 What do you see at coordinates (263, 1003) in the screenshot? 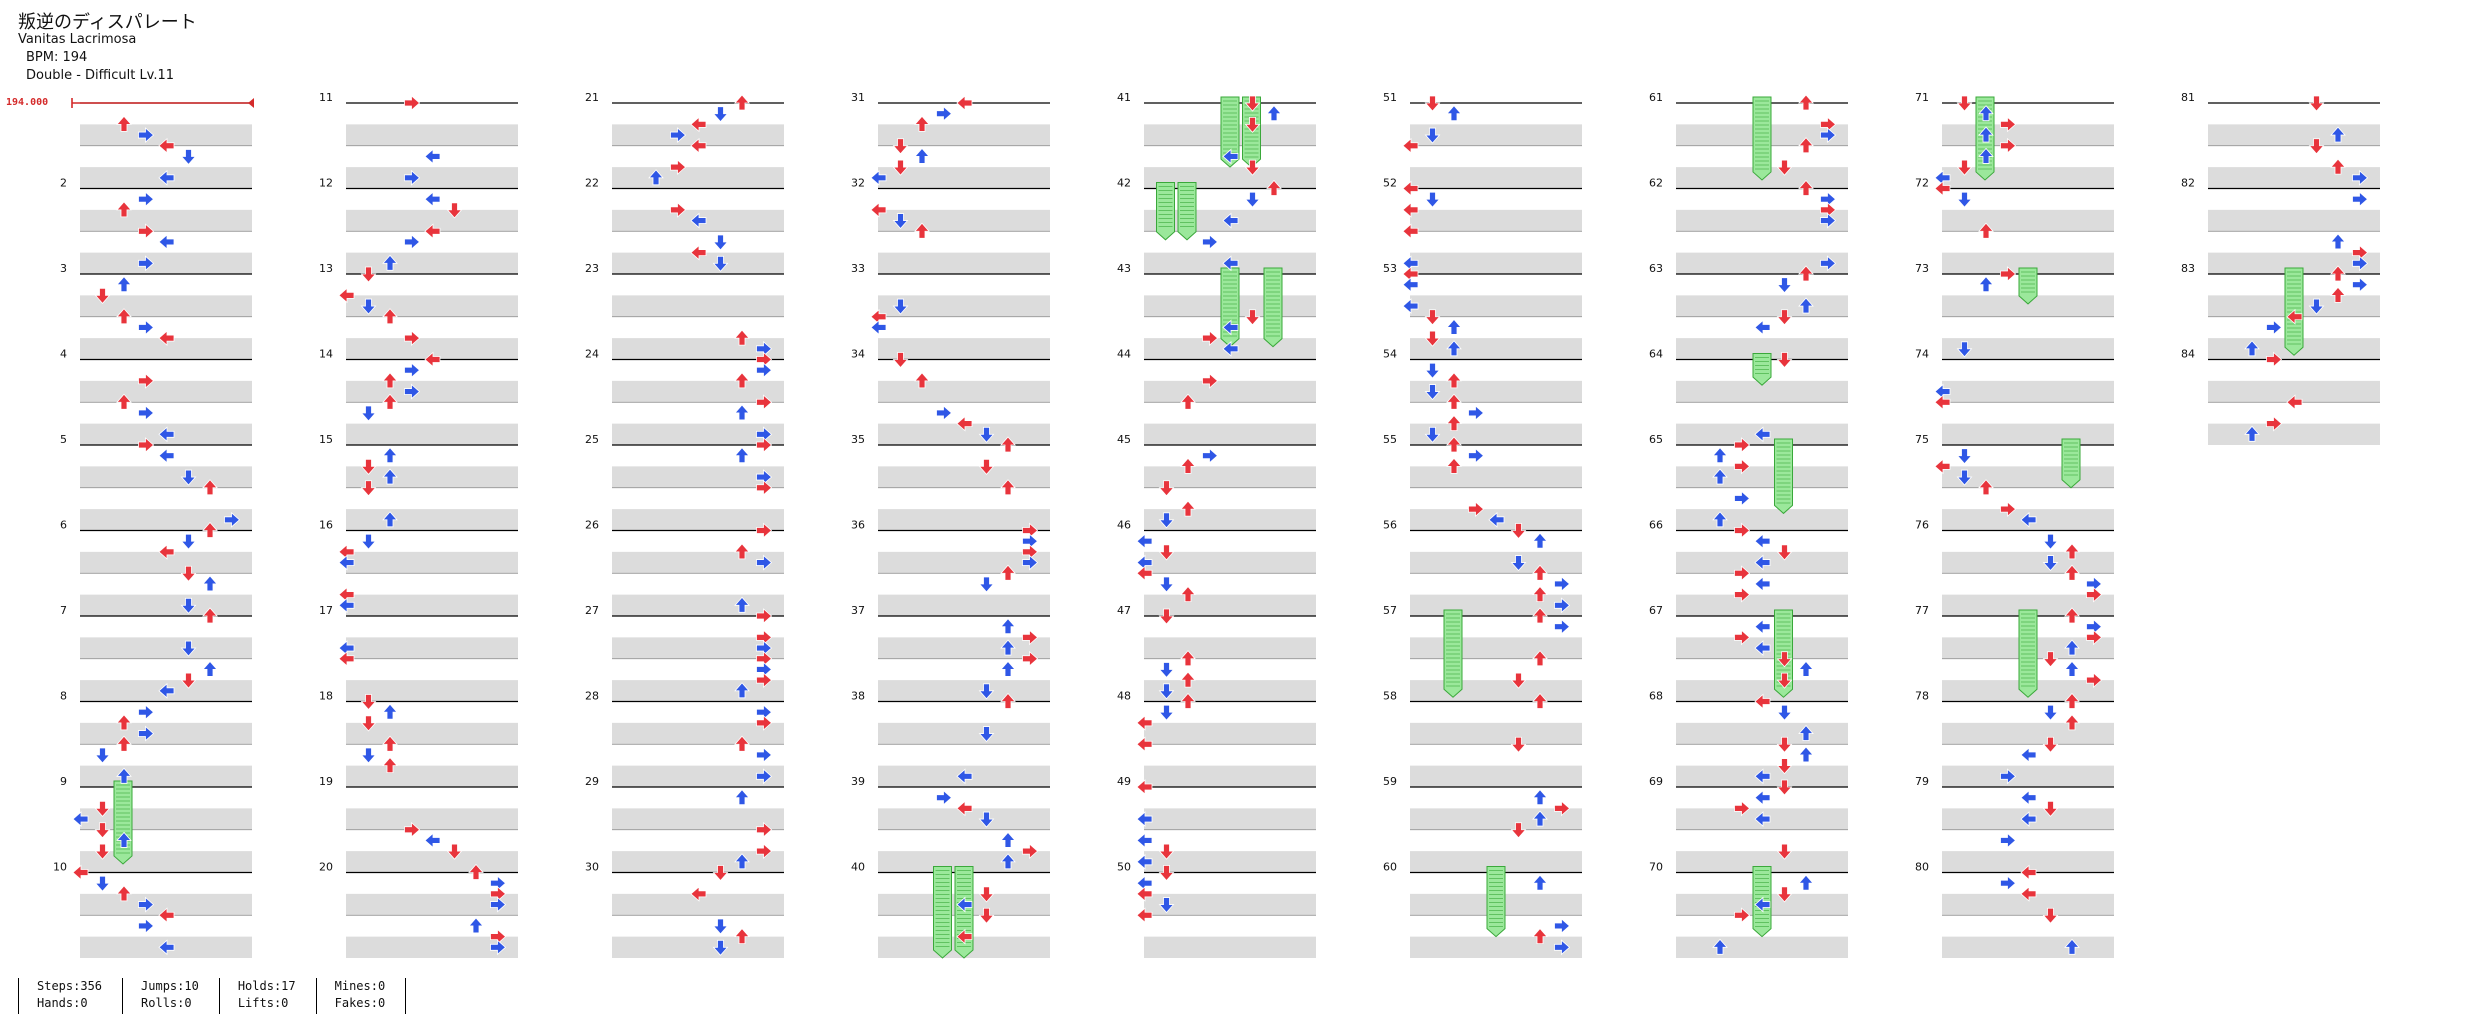
I see `stat-lifts: Lifts:0` at bounding box center [263, 1003].